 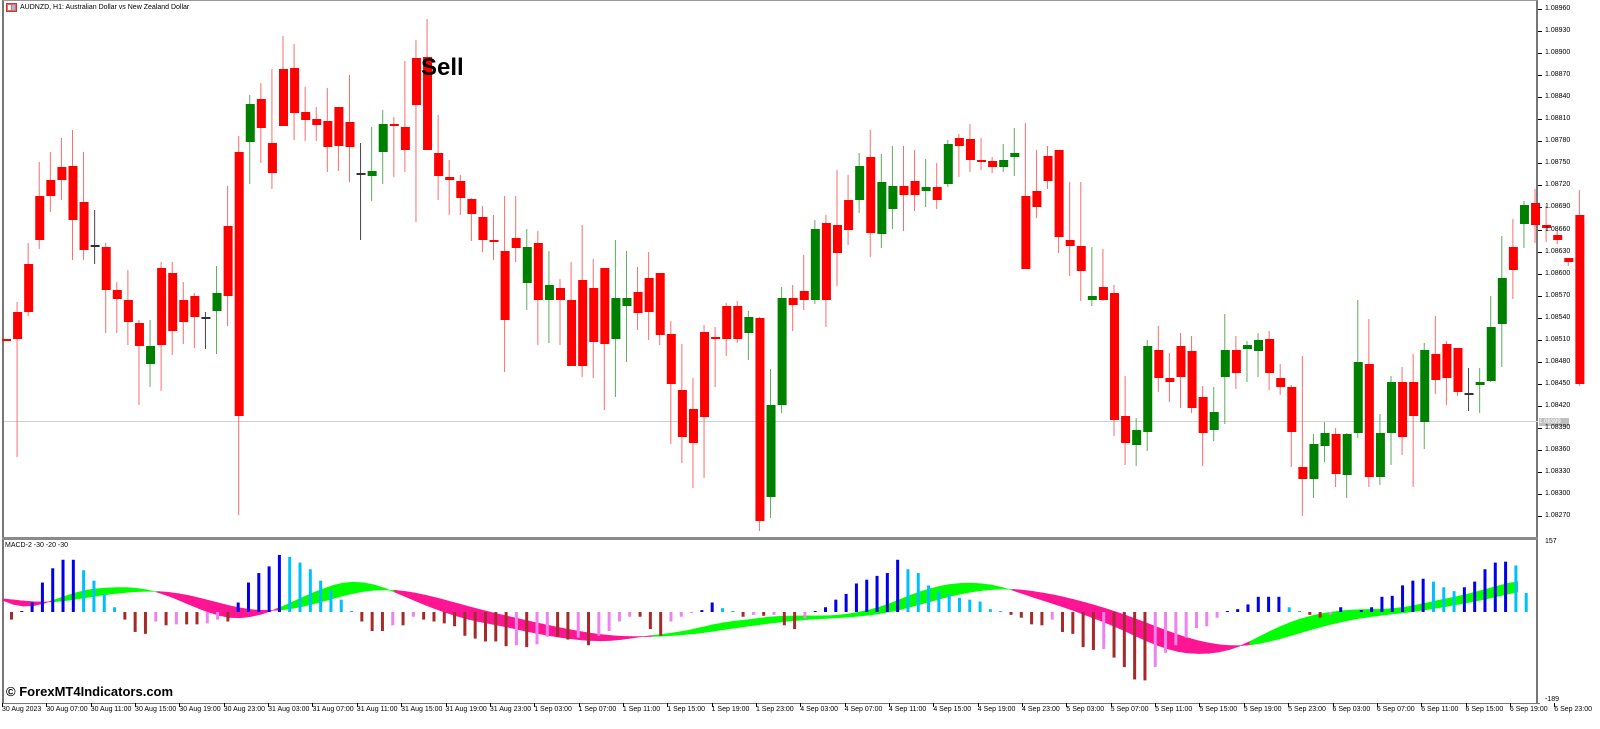 What do you see at coordinates (1484, 709) in the screenshot?
I see `time-label: 6 Sep 15:00` at bounding box center [1484, 709].